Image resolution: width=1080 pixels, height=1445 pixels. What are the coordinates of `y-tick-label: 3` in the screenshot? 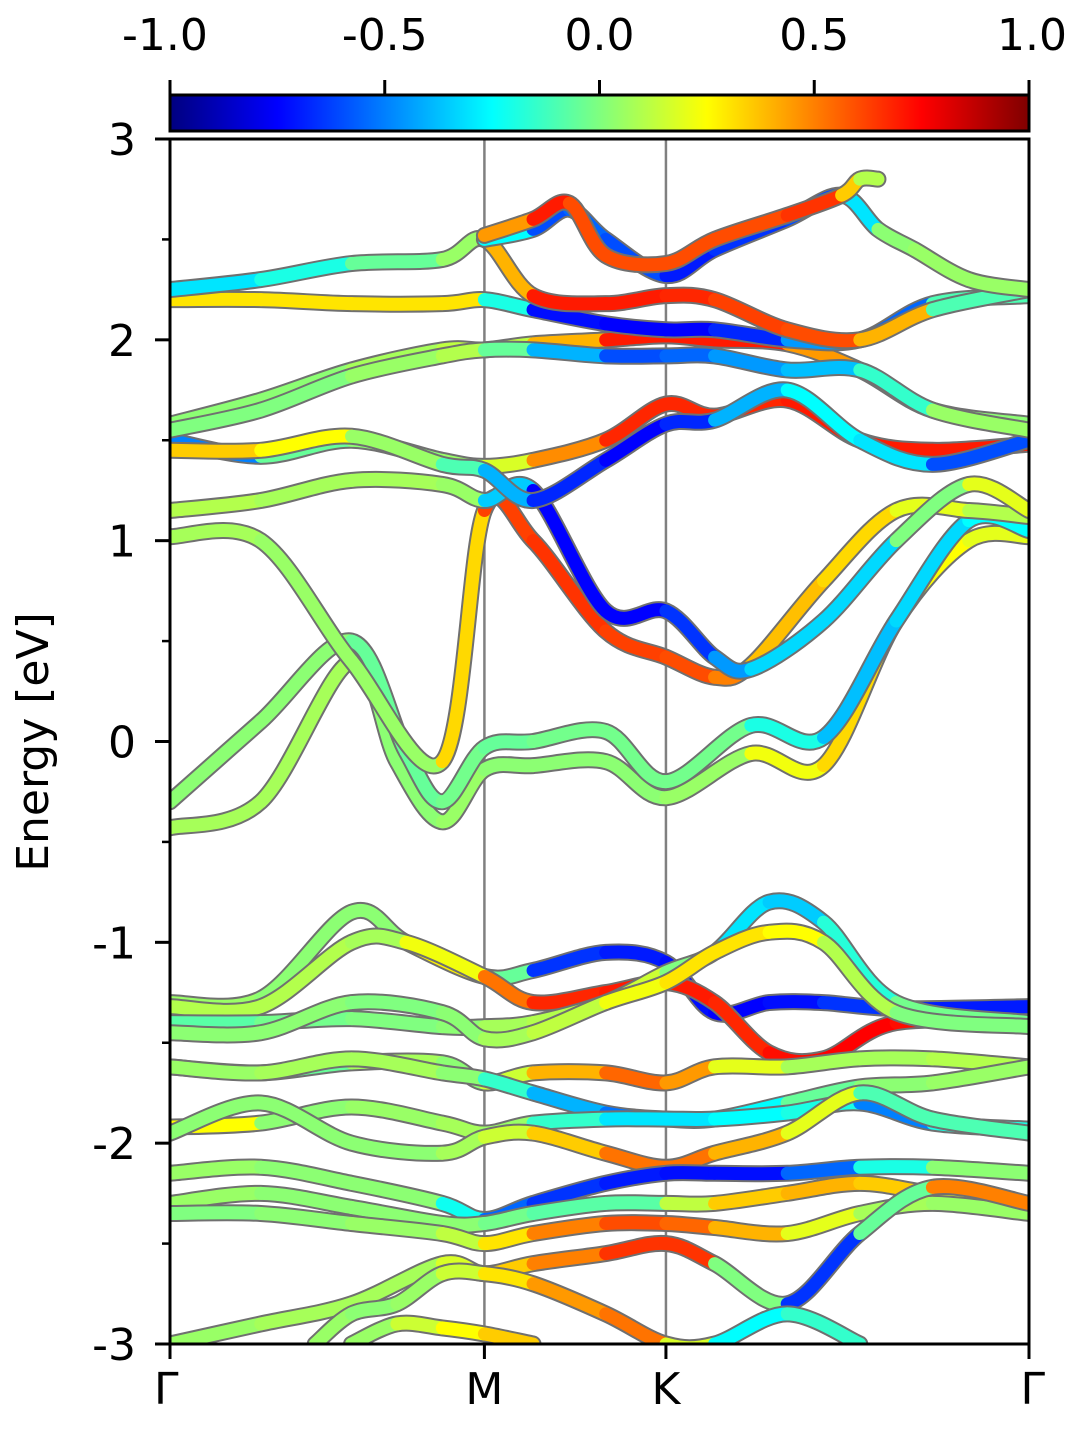 It's located at (122, 140).